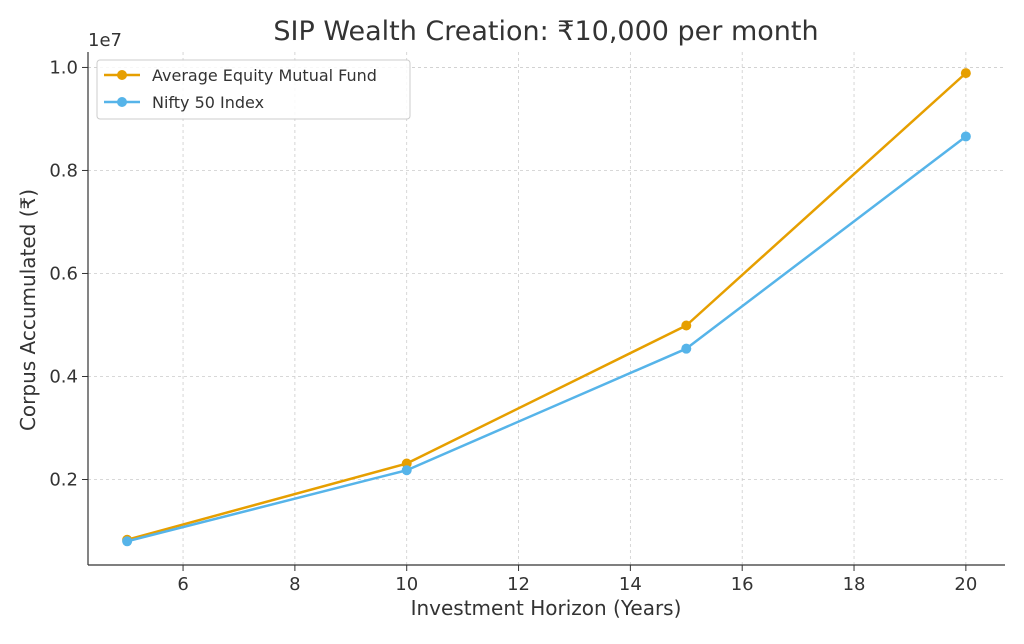 This screenshot has width=1024, height=644. Describe the element at coordinates (63, 170) in the screenshot. I see `y-tick-label: 0.8` at that location.